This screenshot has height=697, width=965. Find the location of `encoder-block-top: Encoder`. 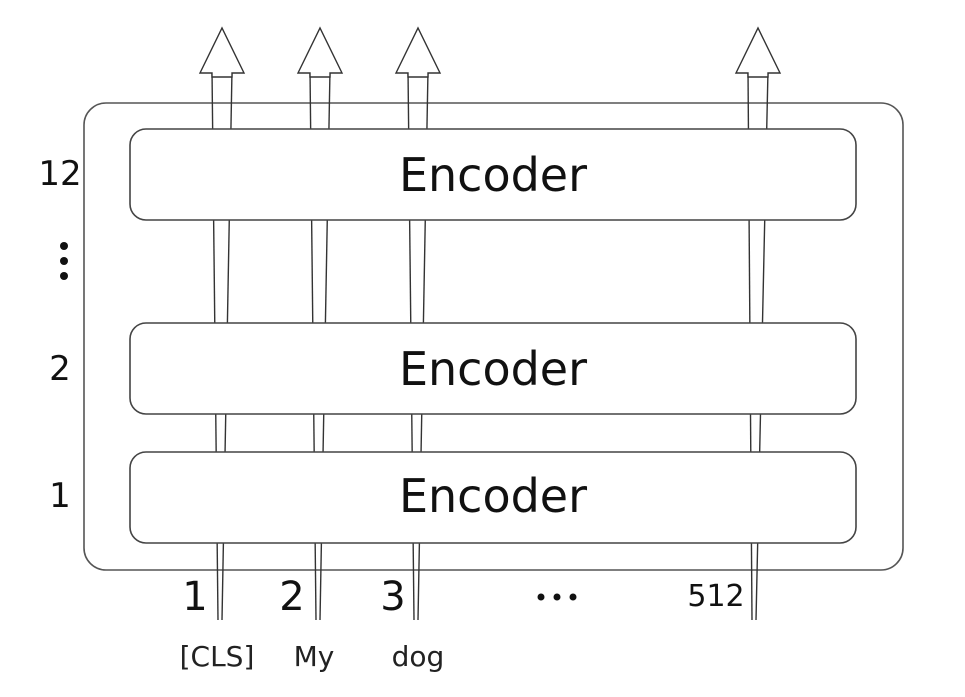

encoder-block-top: Encoder is located at coordinates (493, 174).